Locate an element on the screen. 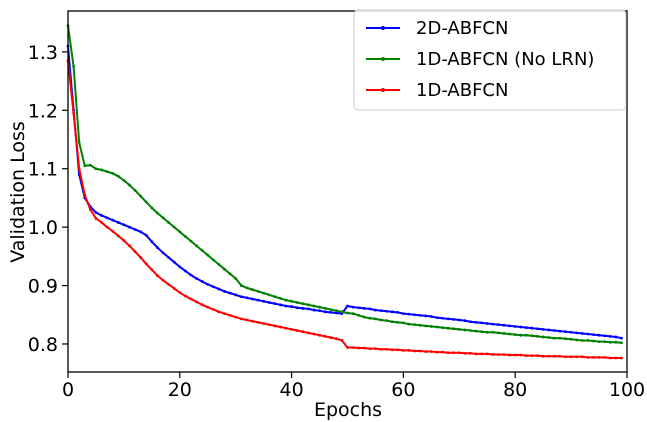 The width and height of the screenshot is (647, 422). x-tick-label: 40 is located at coordinates (292, 390).